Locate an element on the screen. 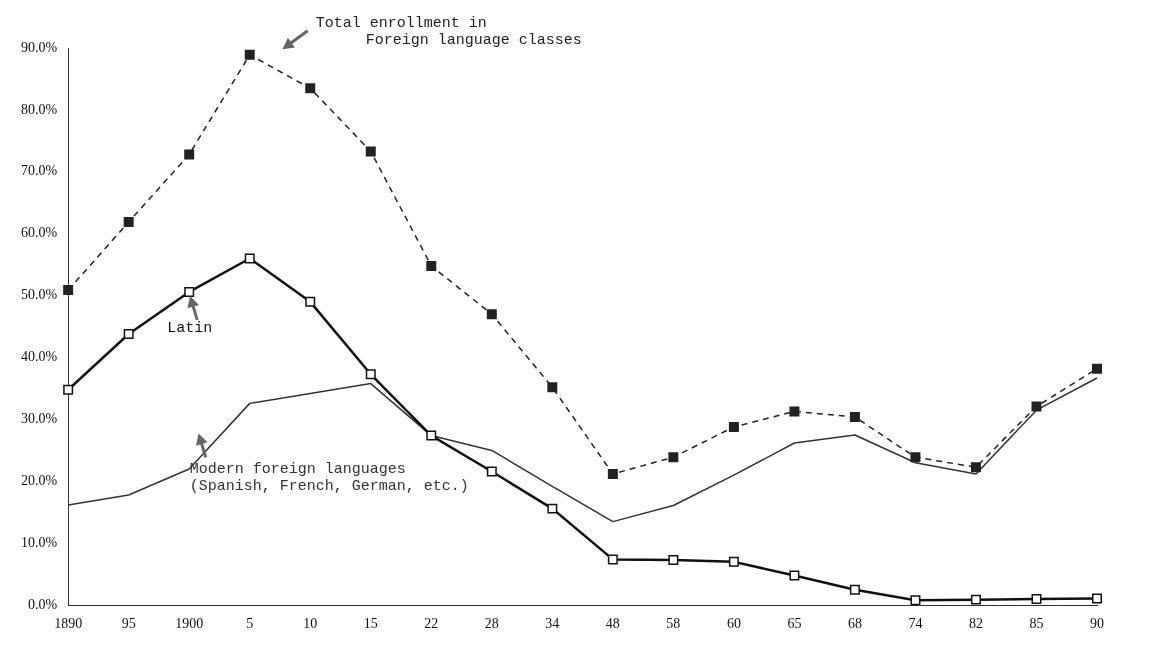 The width and height of the screenshot is (1155, 654). x-tick-label: 28 is located at coordinates (491, 624).